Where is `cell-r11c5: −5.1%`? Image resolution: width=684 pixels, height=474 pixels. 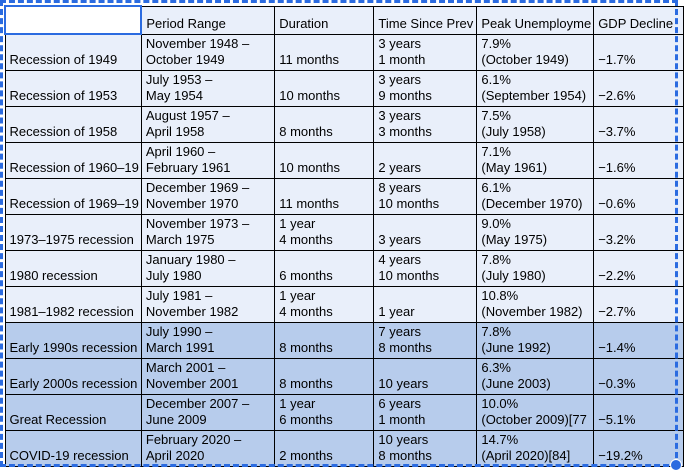 cell-r11c5: −5.1% is located at coordinates (638, 412).